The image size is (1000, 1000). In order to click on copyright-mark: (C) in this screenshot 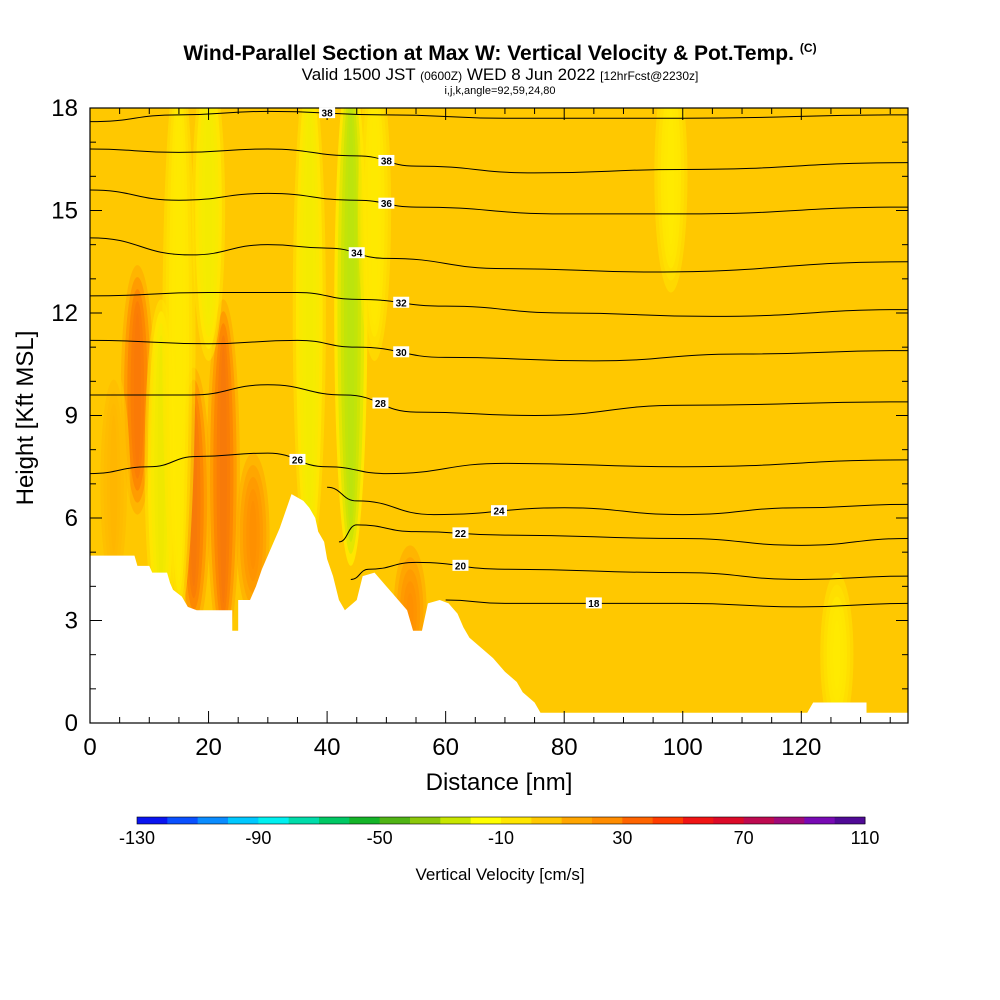, I will do `click(808, 48)`.